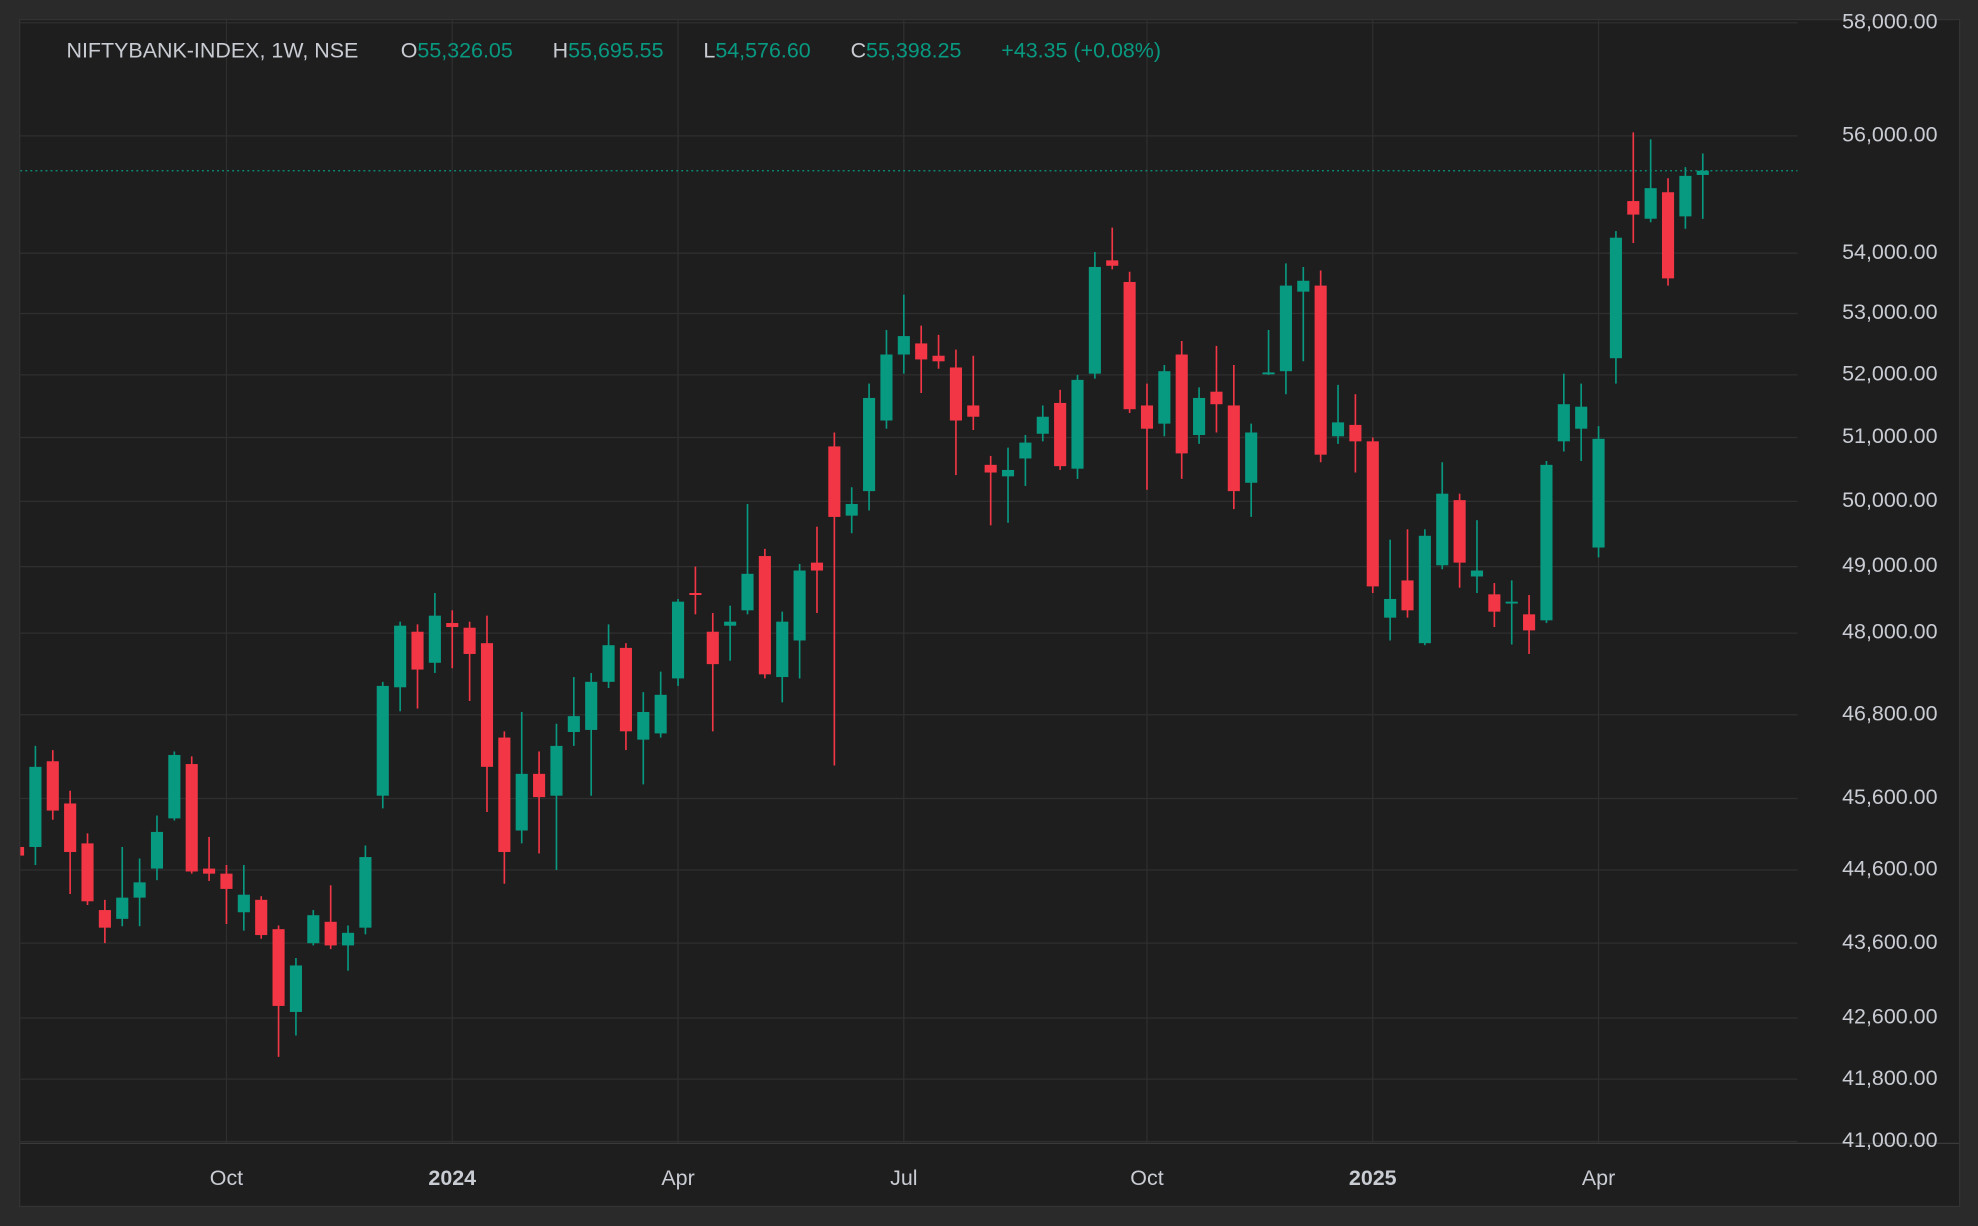 The width and height of the screenshot is (1978, 1226). Describe the element at coordinates (1889, 374) in the screenshot. I see `y-tick-label: 52,000.00` at that location.